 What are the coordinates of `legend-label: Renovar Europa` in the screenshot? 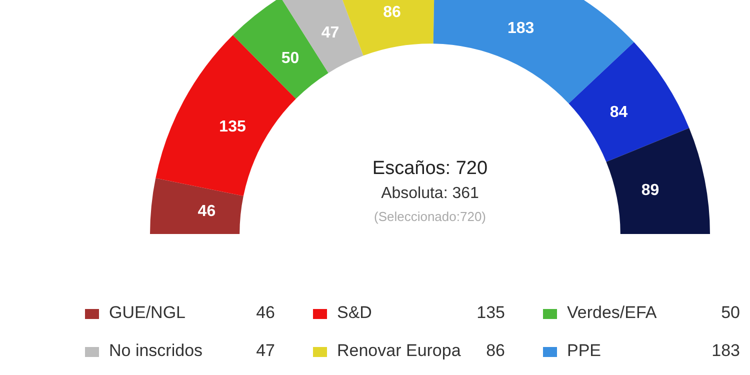 It's located at (398, 351).